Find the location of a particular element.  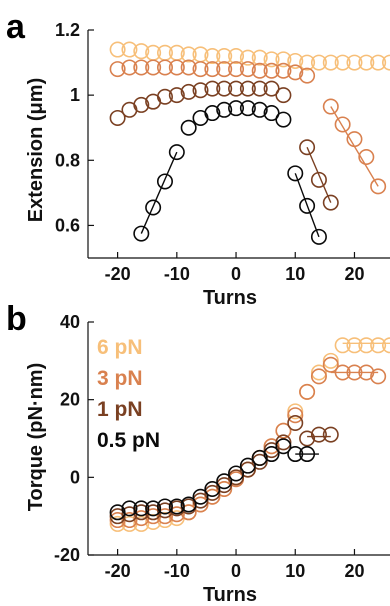

y-tick-label: 1.2 is located at coordinates (67, 30).